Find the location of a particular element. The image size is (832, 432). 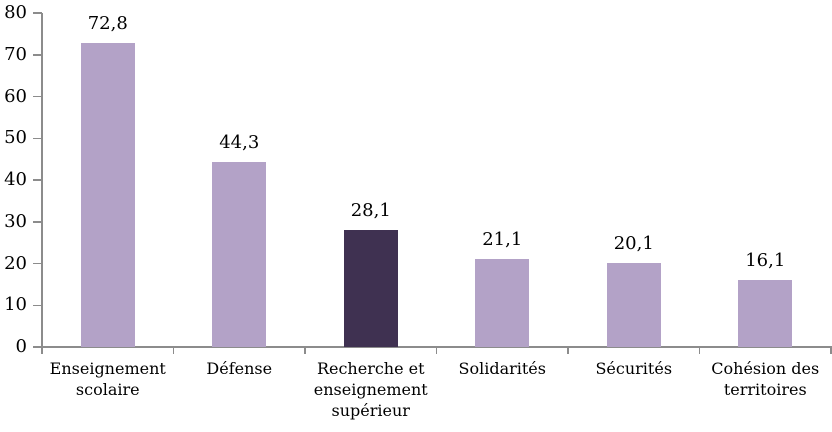

x-axis-category-label: Recherche et enseignement supérieur is located at coordinates (370, 389).